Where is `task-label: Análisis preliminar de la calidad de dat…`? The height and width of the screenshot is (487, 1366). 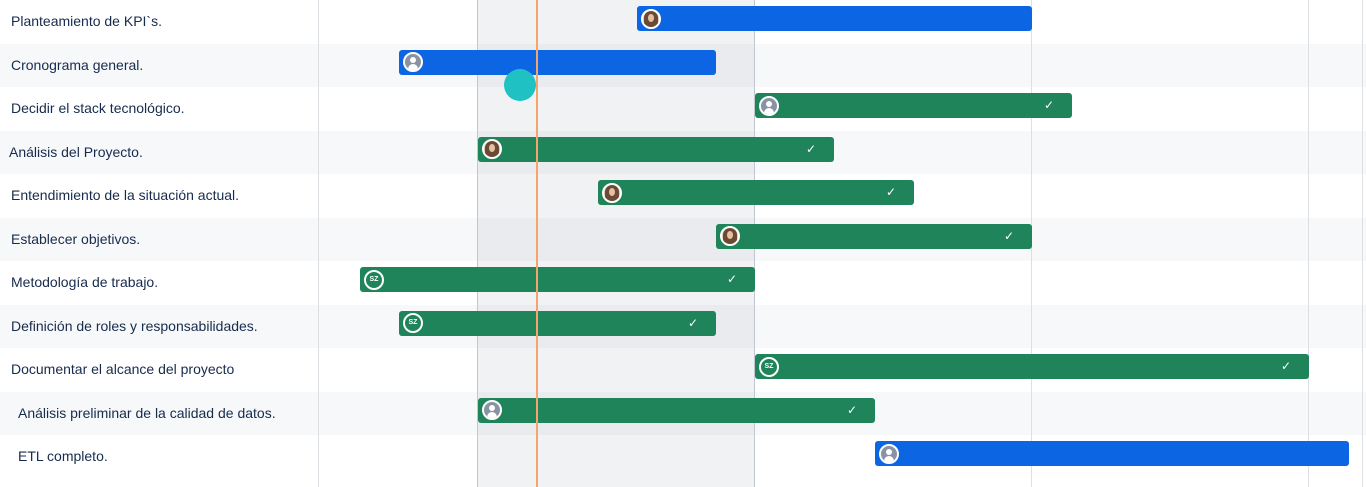 task-label: Análisis preliminar de la calidad de dat… is located at coordinates (147, 412).